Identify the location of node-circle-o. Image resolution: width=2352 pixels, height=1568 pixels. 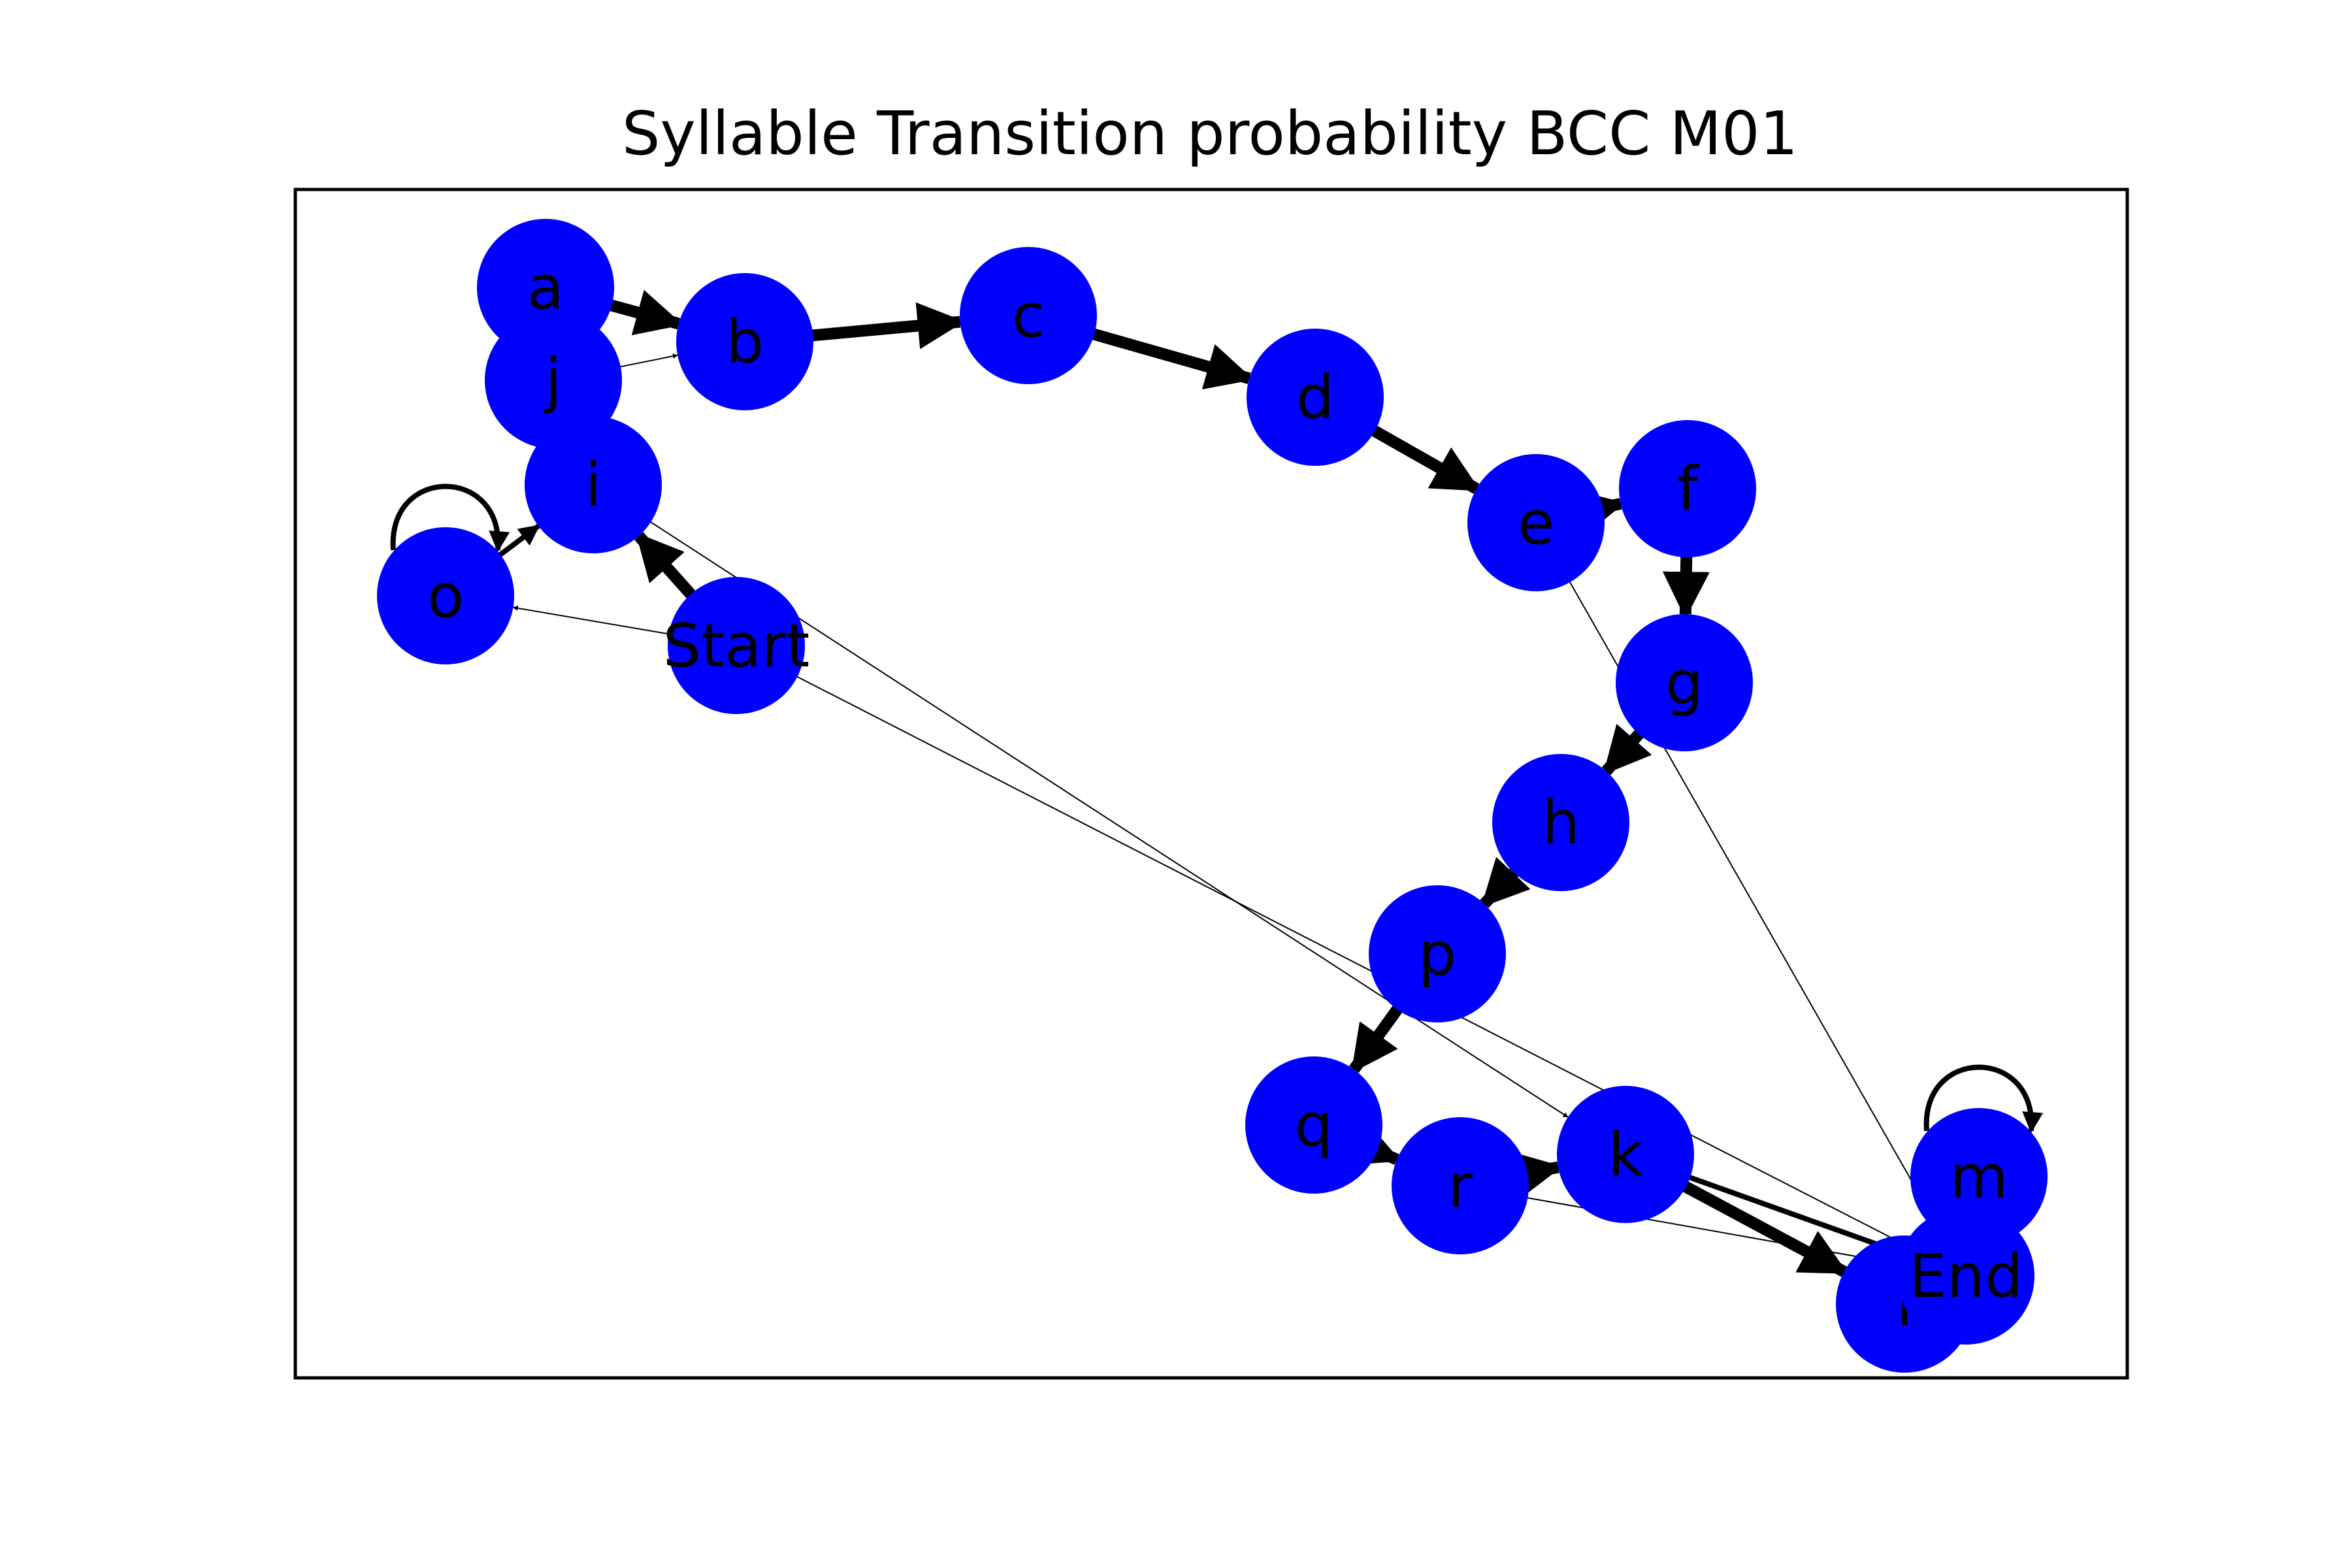
(445, 595).